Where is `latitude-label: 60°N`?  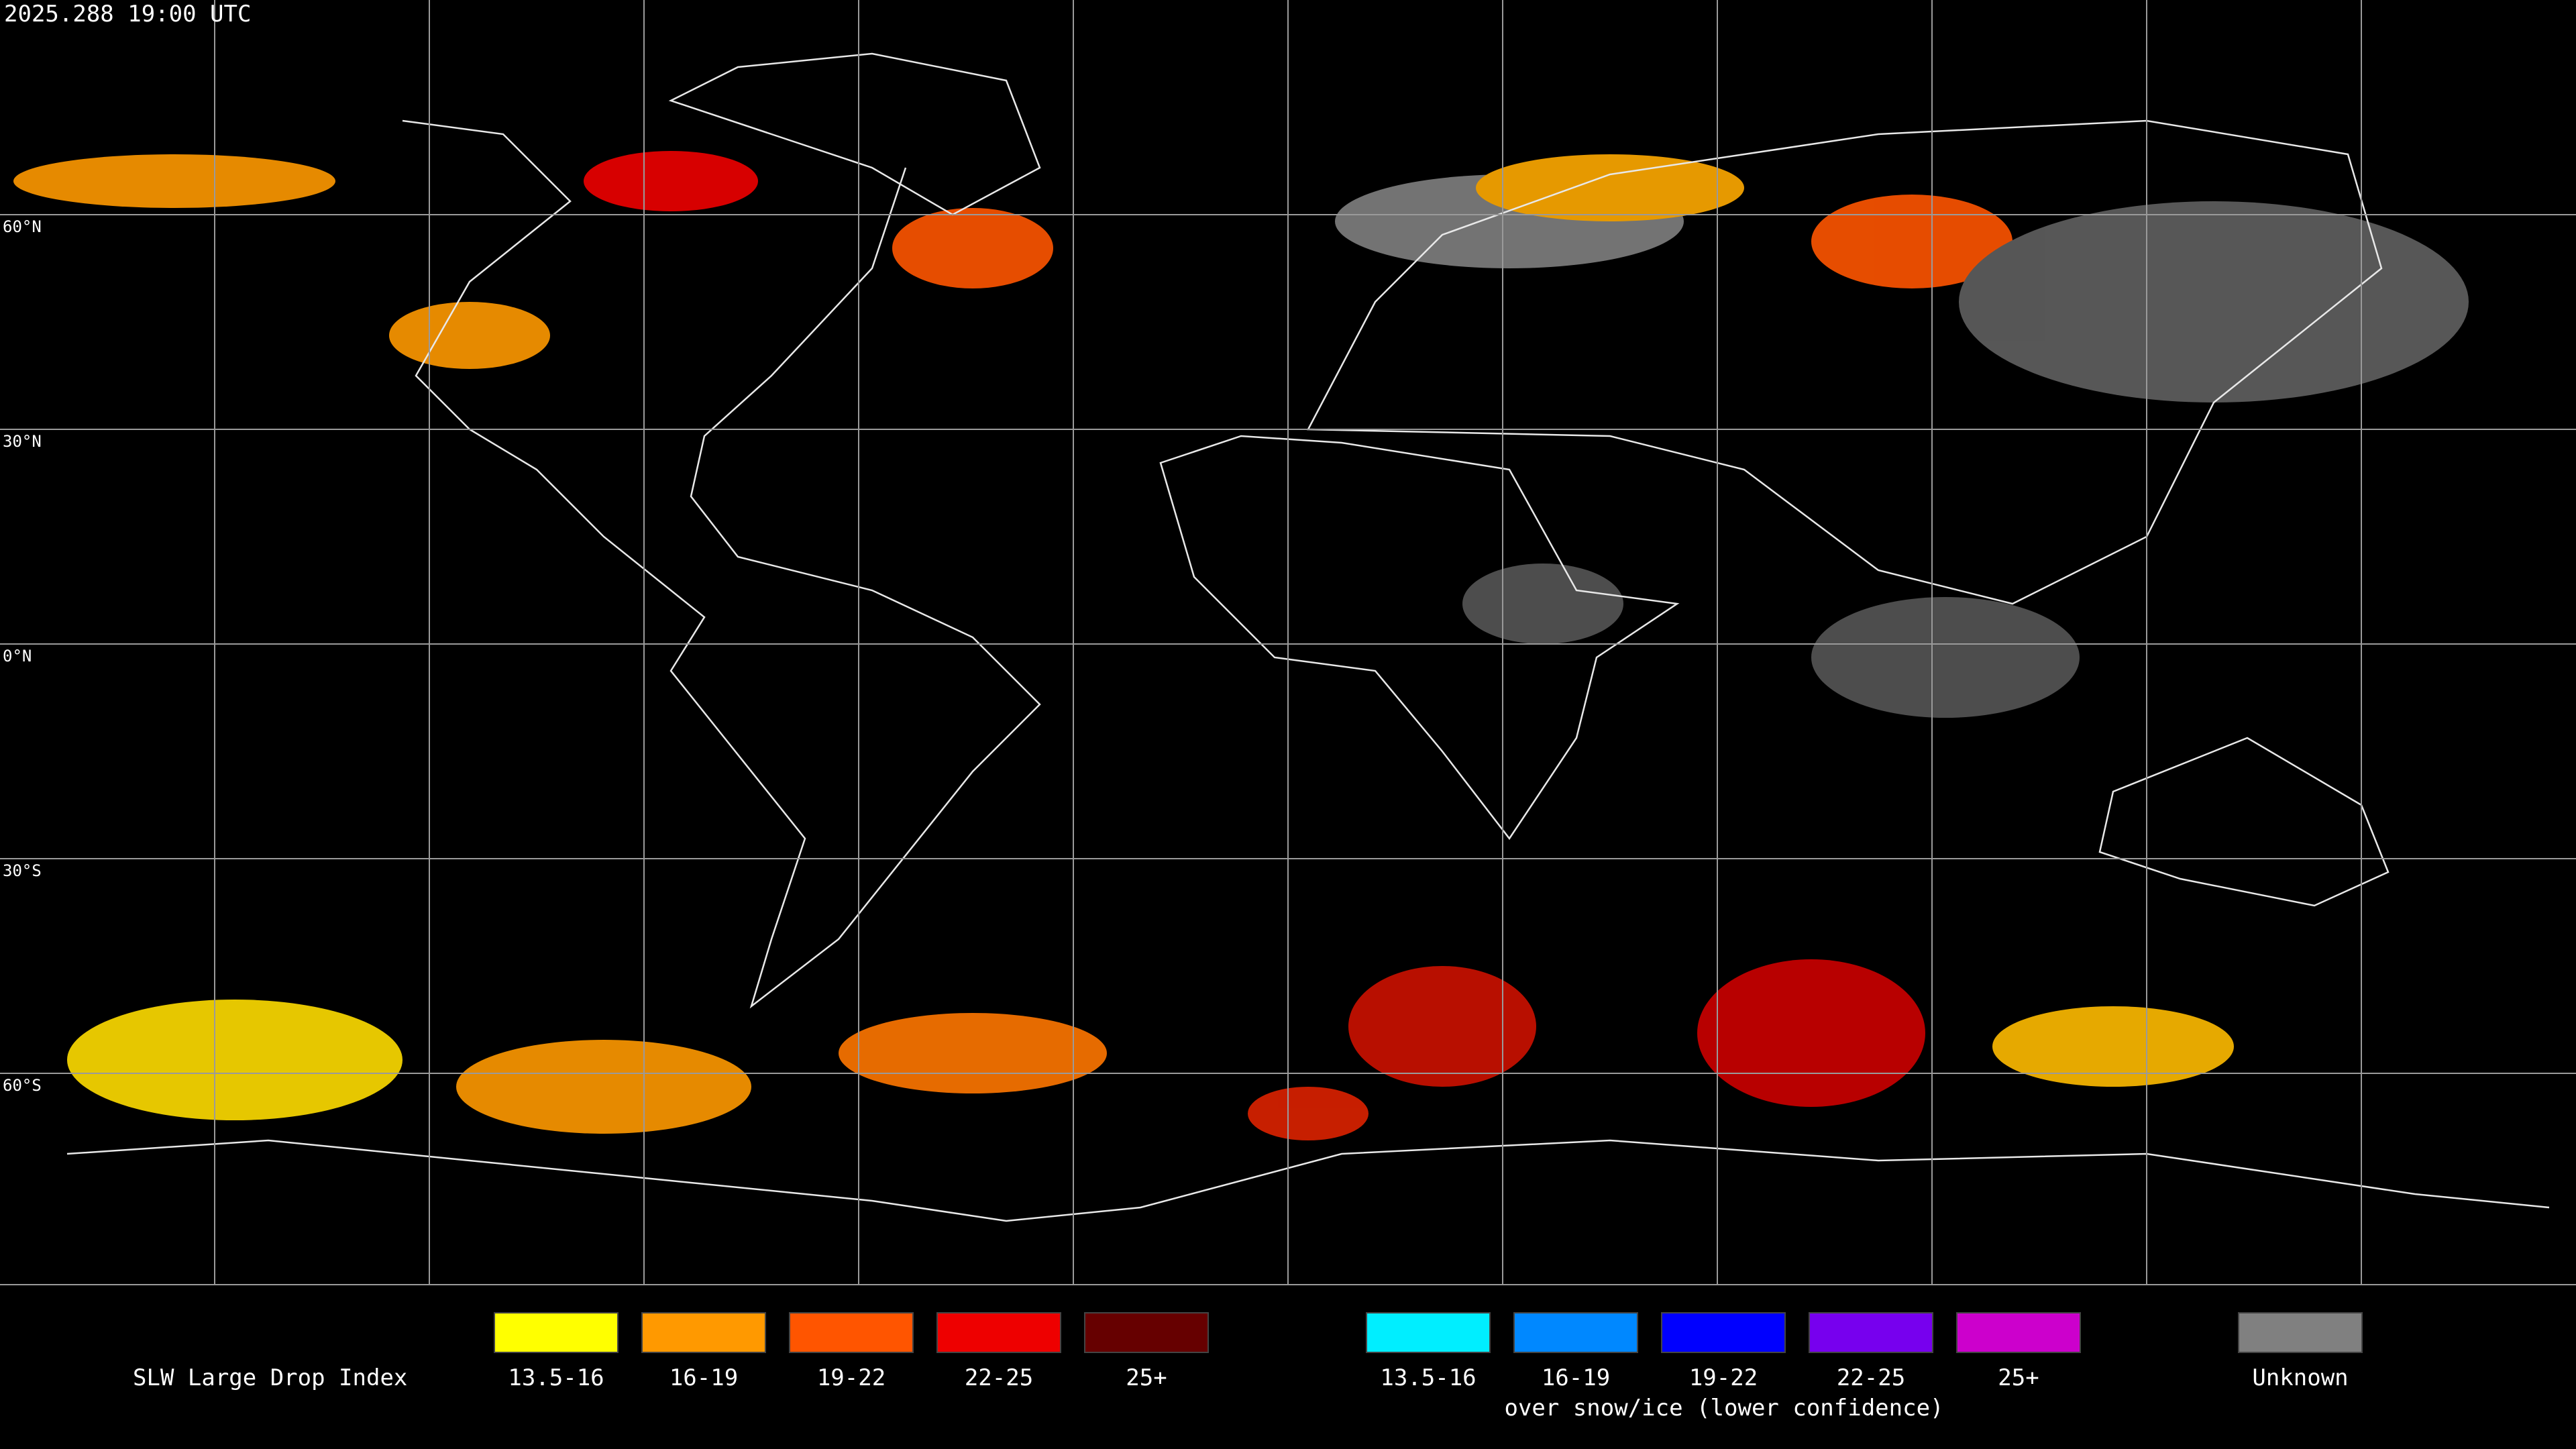
latitude-label: 60°N is located at coordinates (22, 226).